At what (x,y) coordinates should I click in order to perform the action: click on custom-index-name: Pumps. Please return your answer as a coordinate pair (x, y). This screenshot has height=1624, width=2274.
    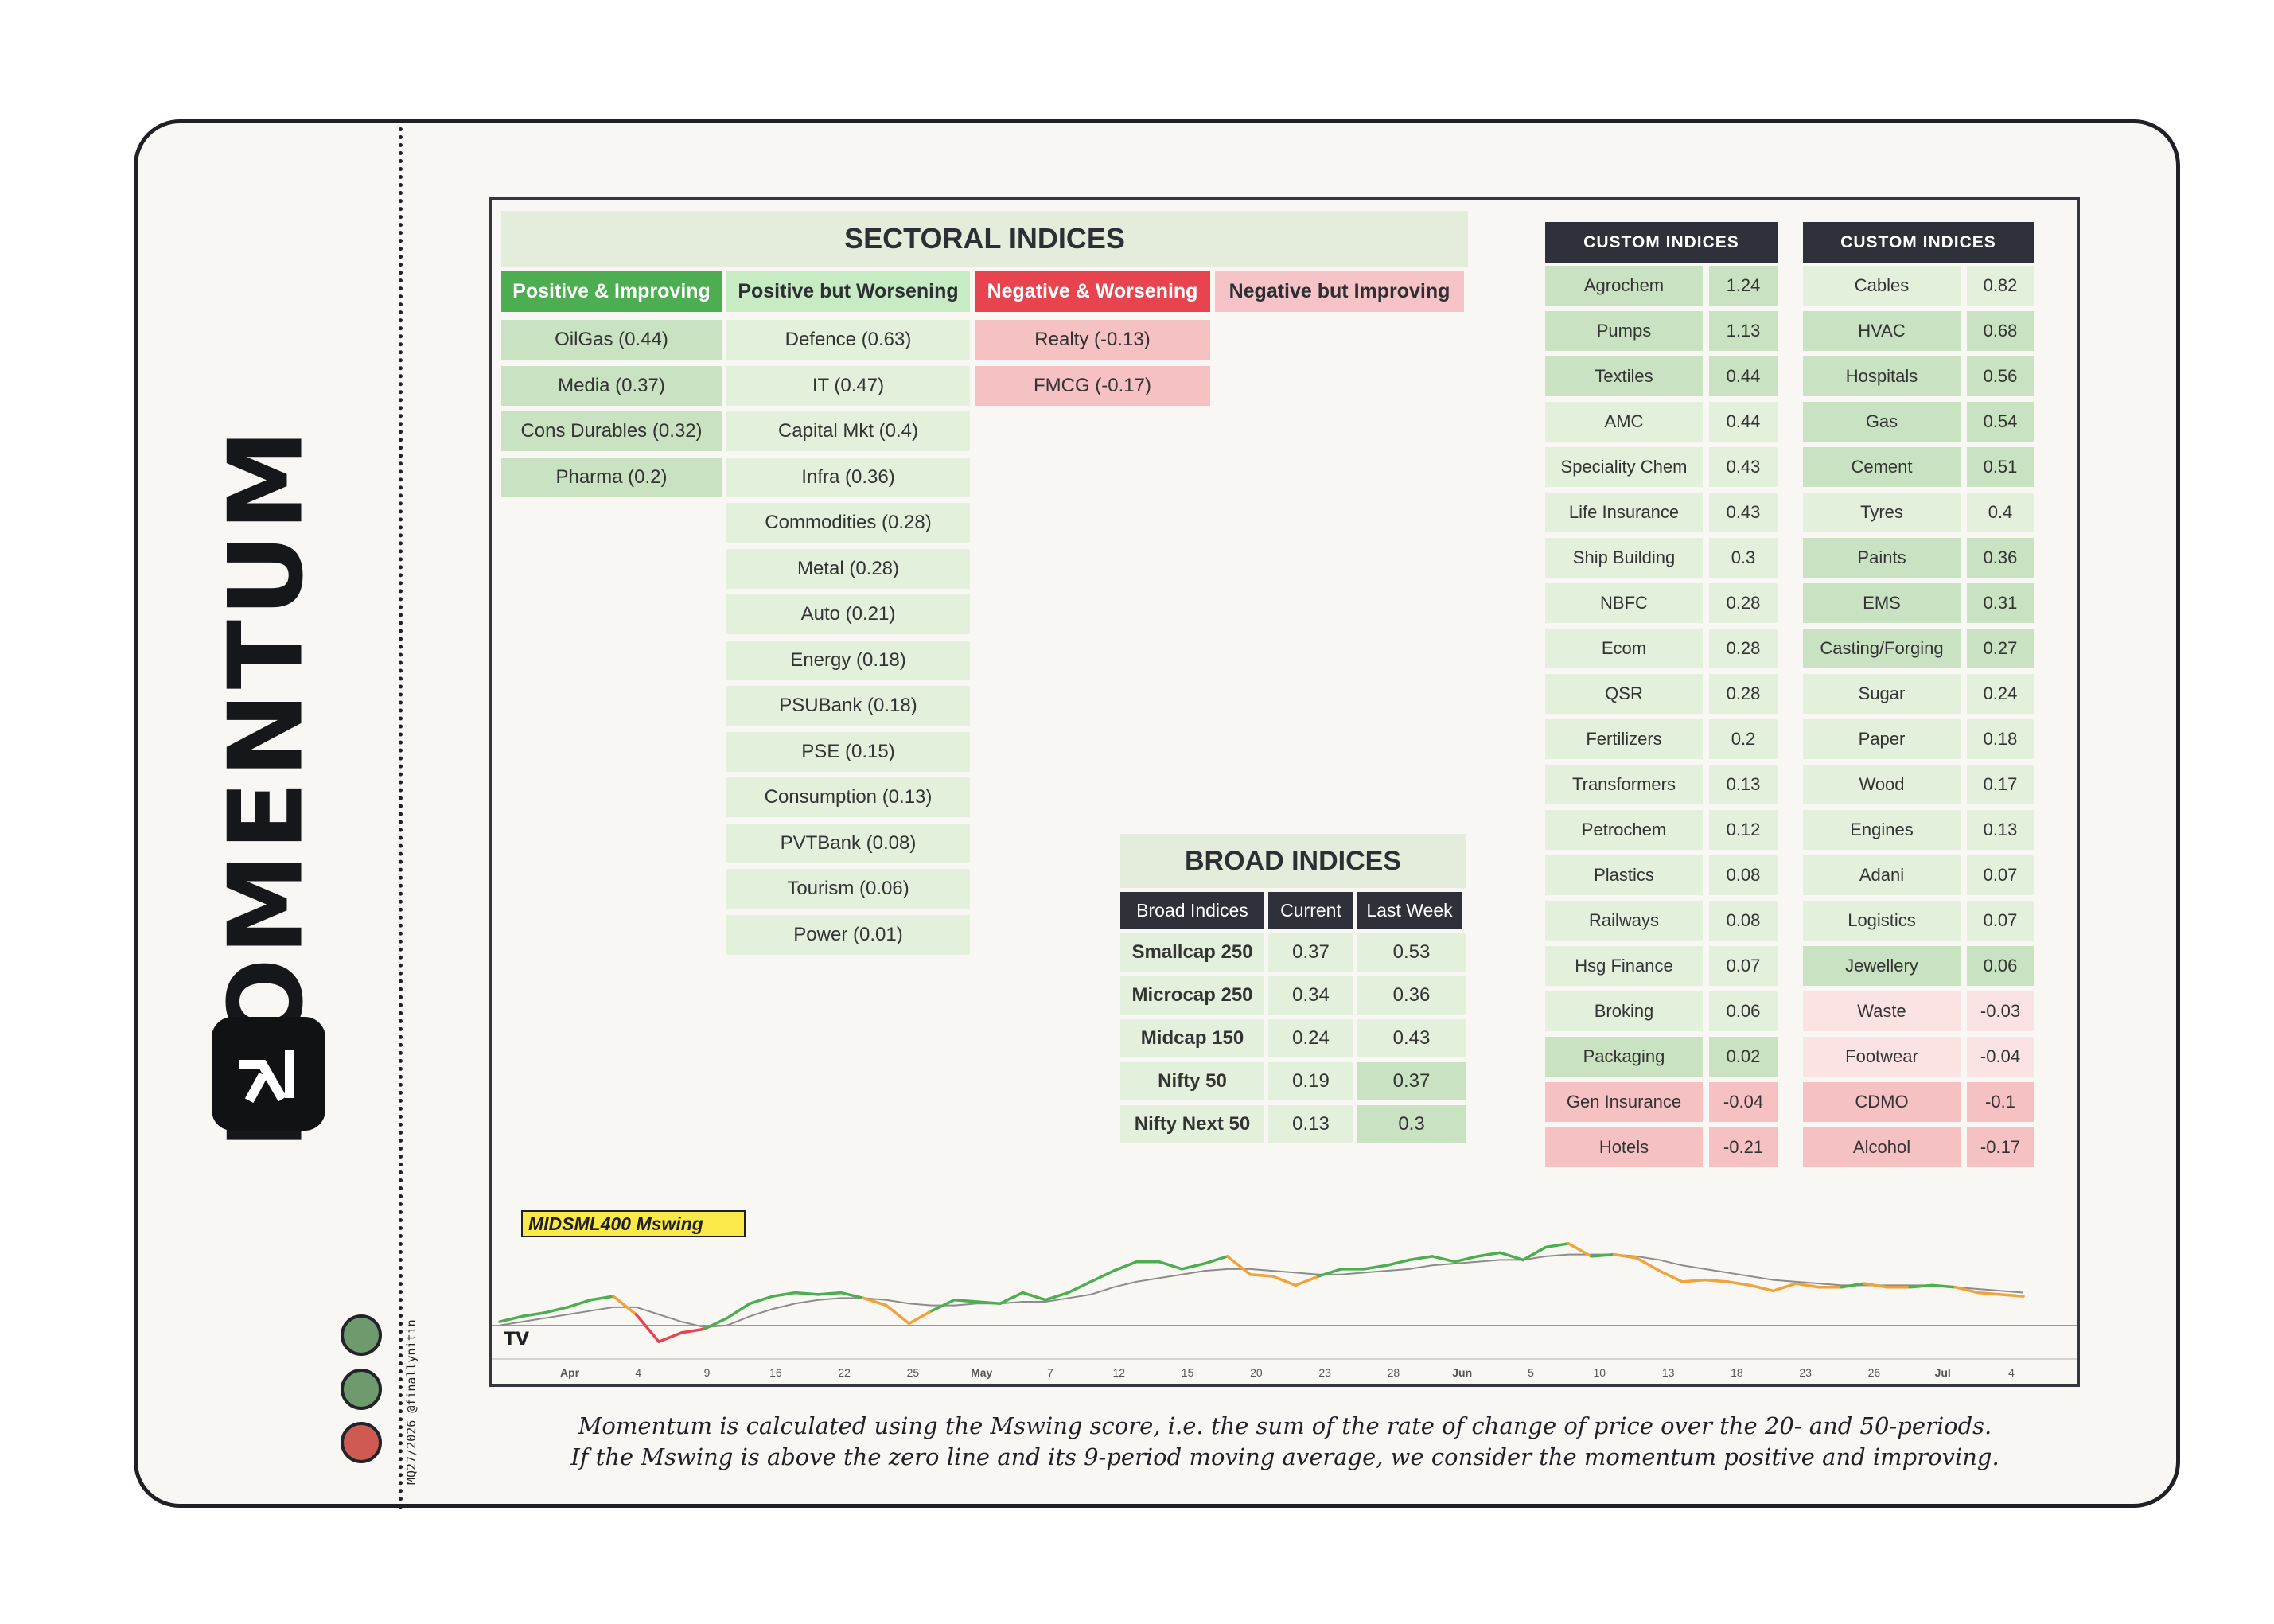
    Looking at the image, I should click on (1624, 331).